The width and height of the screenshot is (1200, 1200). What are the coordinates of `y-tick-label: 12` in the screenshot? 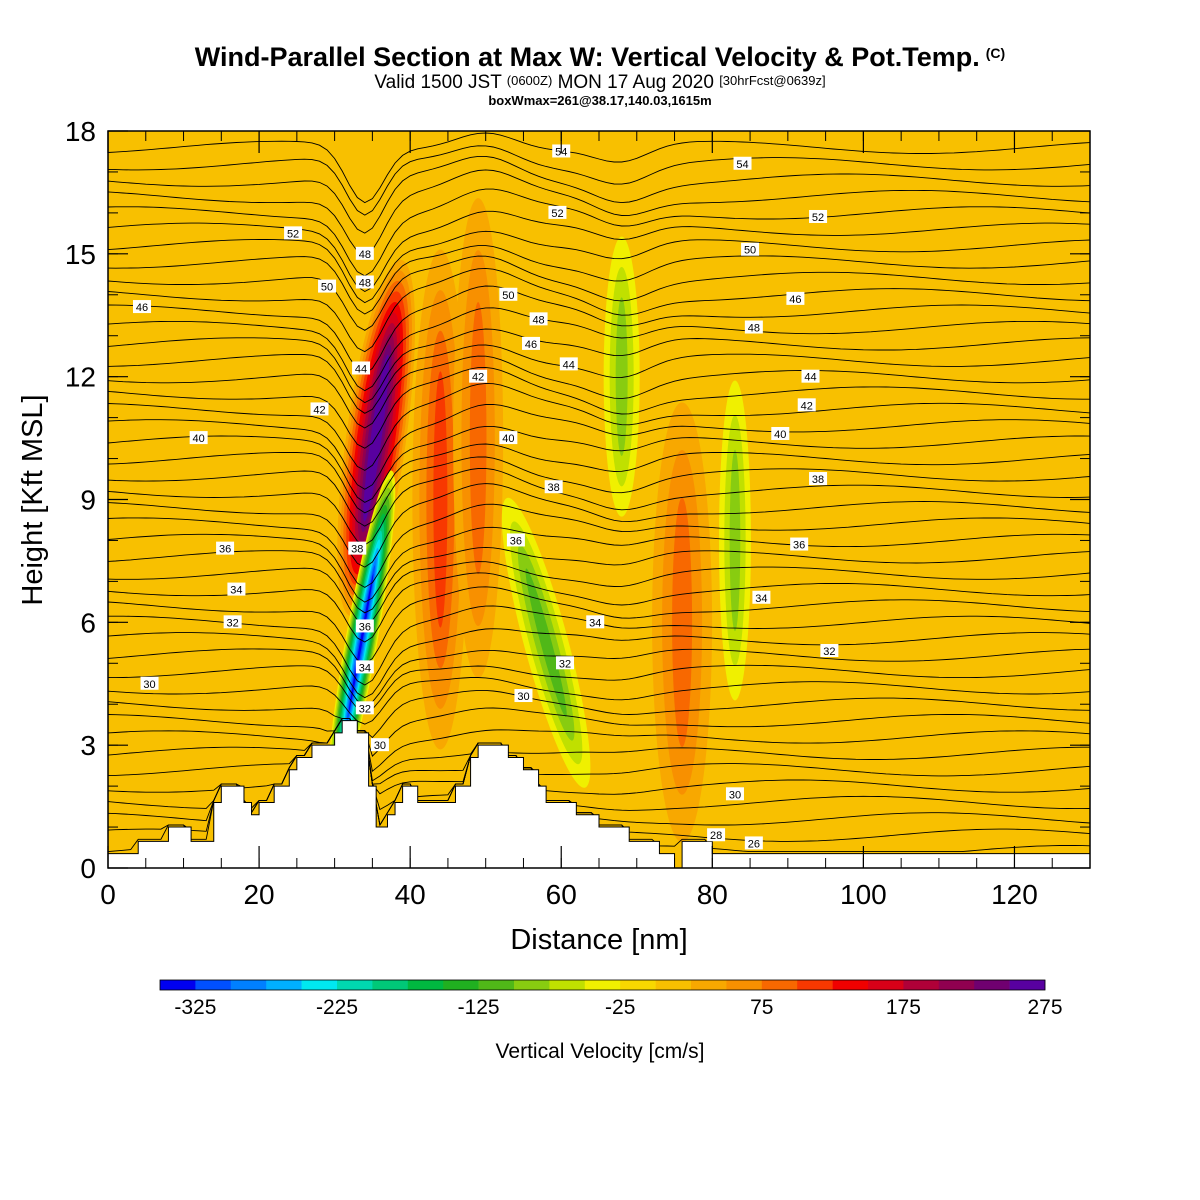 It's located at (80, 377).